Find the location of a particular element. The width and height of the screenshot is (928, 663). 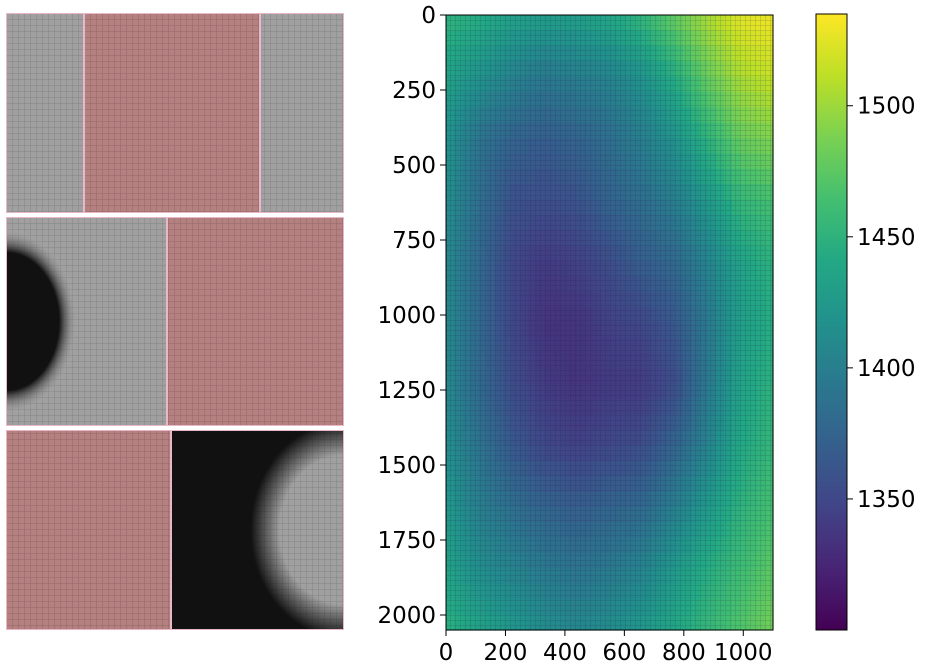

y-tick-label: 0 is located at coordinates (428, 16).